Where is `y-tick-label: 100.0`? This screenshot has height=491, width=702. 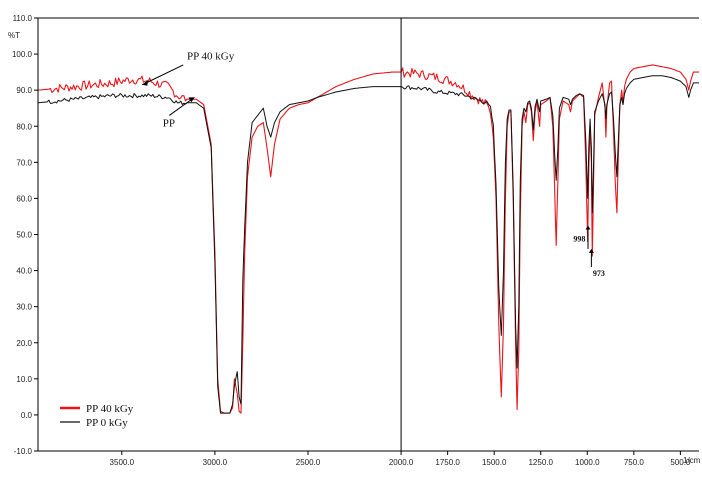
y-tick-label: 100.0 is located at coordinates (22, 54).